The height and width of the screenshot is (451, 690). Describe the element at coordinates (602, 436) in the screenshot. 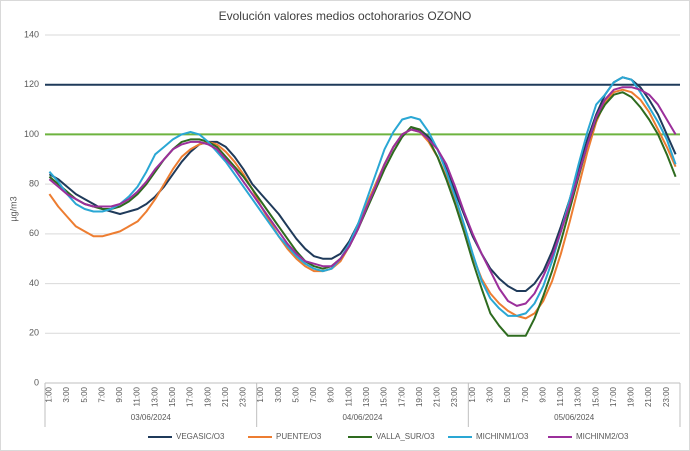

I see `legend-label: MICHINM2/O3` at that location.